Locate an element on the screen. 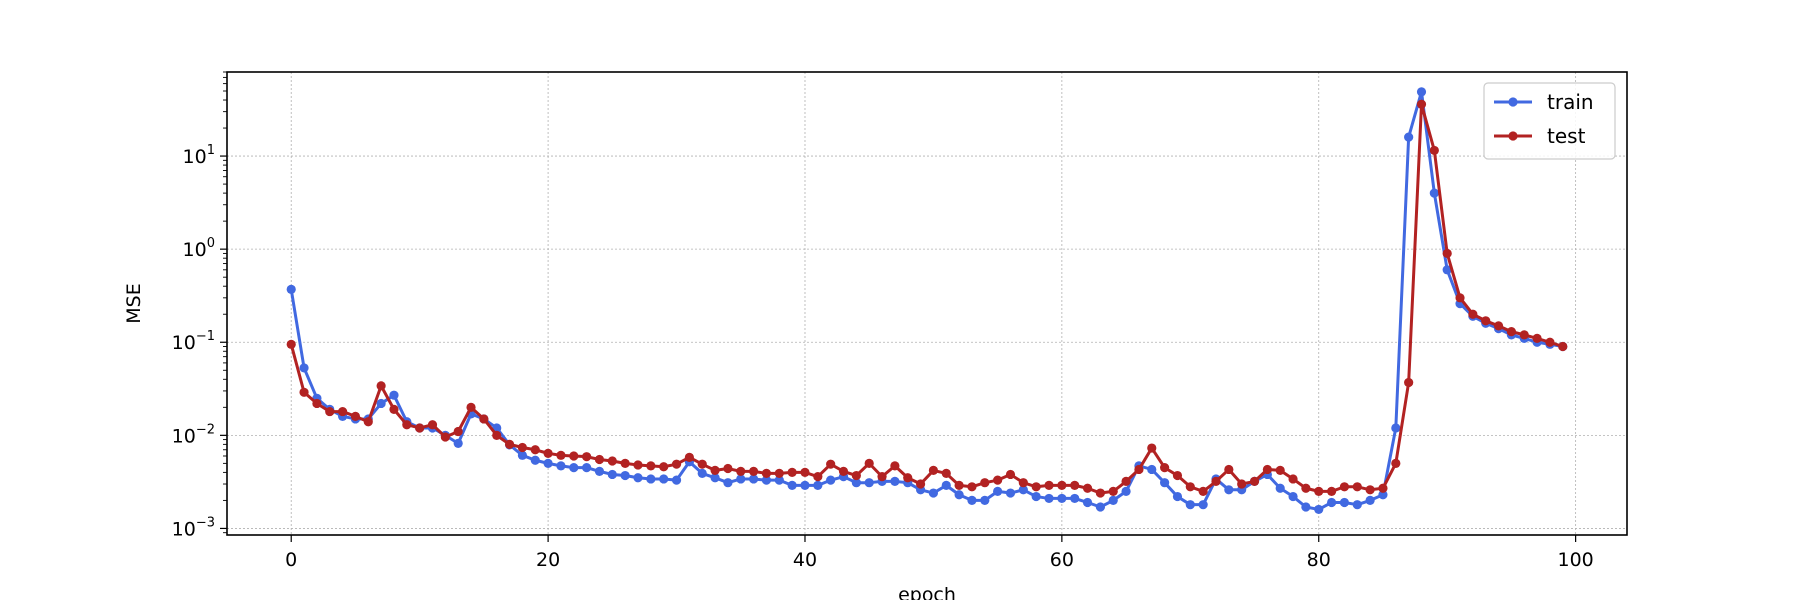  legend-marker-test is located at coordinates (1513, 136).